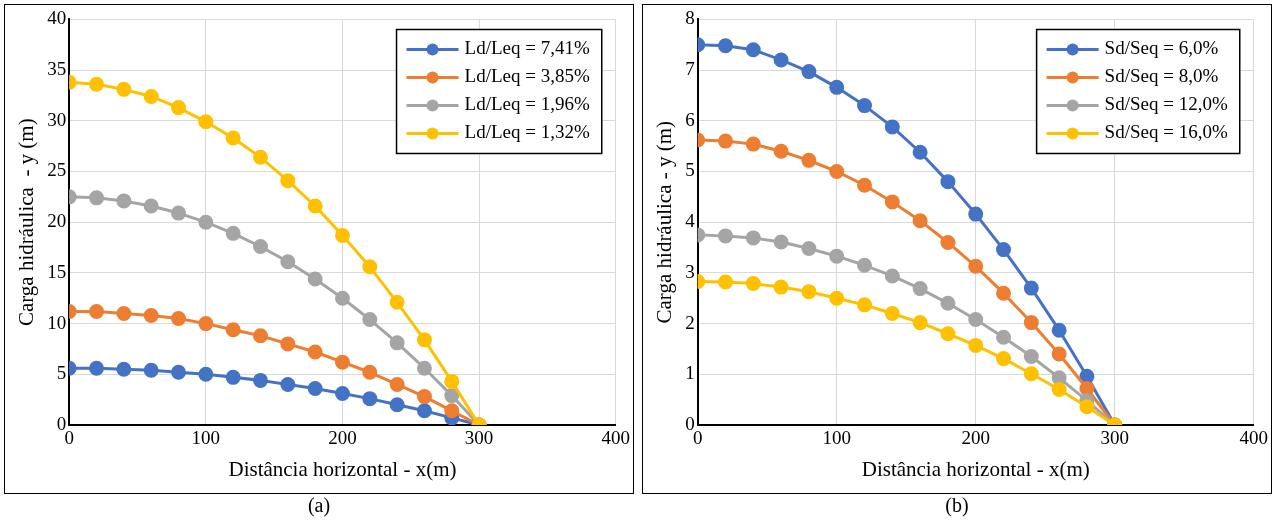 This screenshot has height=531, width=1285. What do you see at coordinates (1166, 104) in the screenshot?
I see `legend-label: Sd/Seq = 12,0%` at bounding box center [1166, 104].